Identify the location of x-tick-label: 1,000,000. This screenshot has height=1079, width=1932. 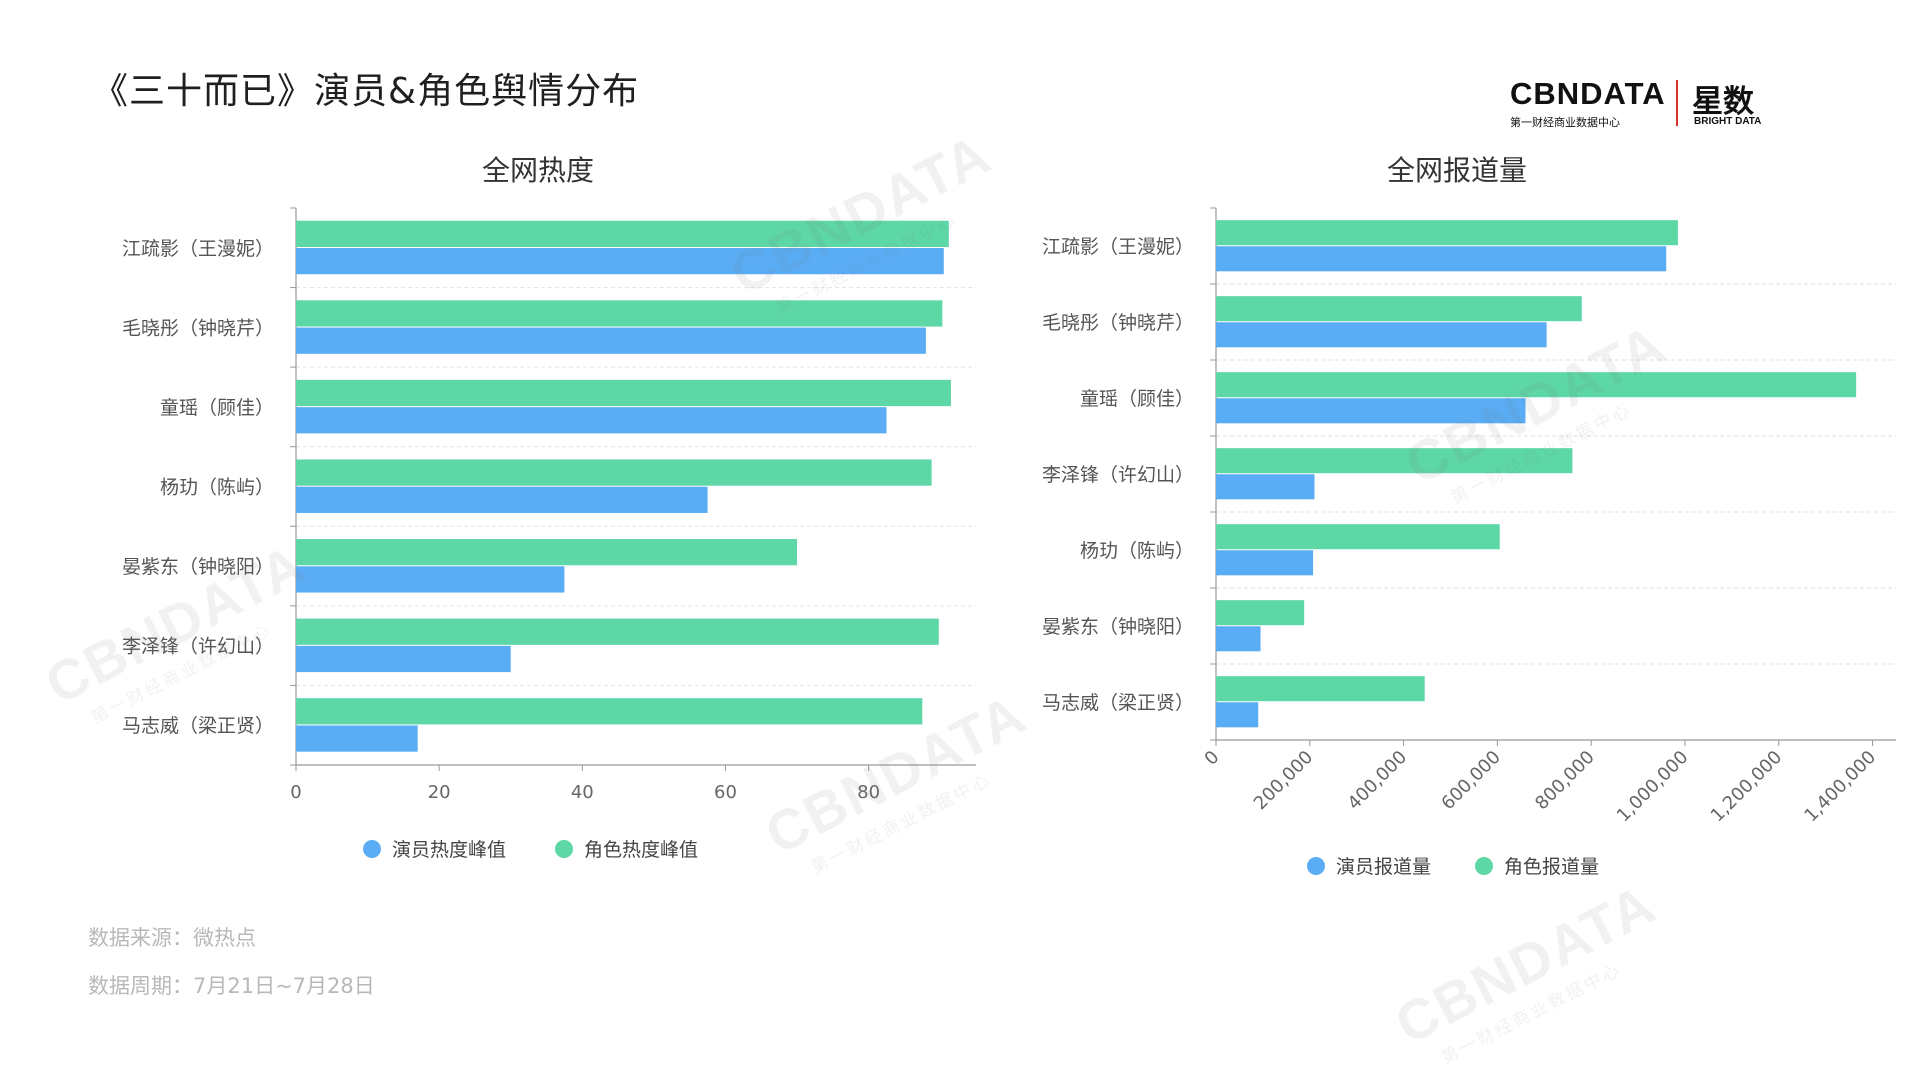
(1653, 787).